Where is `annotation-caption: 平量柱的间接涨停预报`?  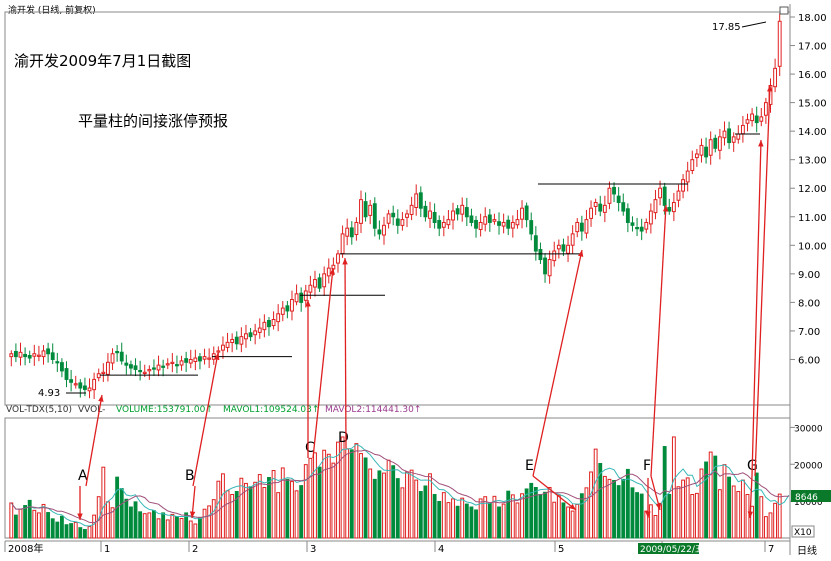 annotation-caption: 平量柱的间接涨停预报 is located at coordinates (153, 121).